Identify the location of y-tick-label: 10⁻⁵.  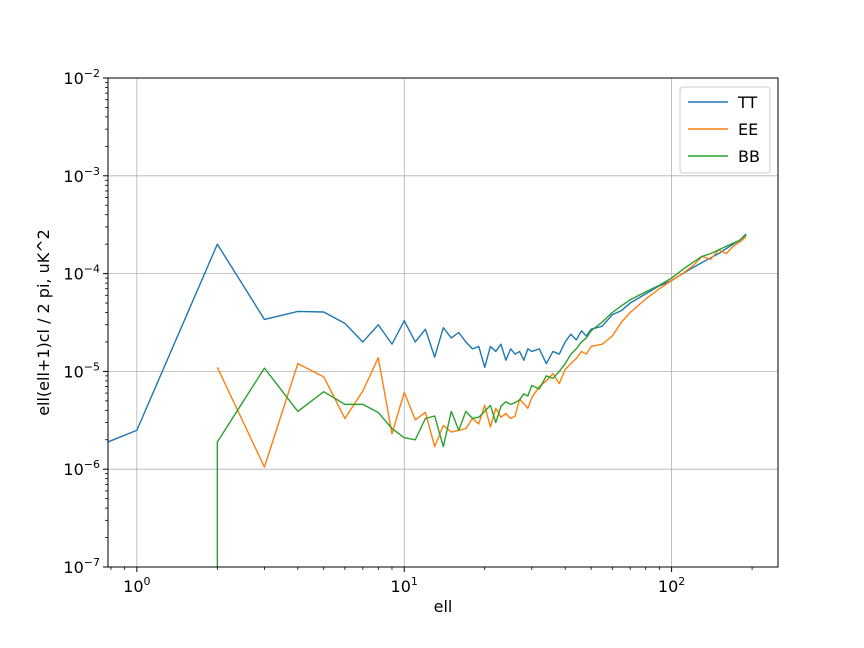
(81, 370).